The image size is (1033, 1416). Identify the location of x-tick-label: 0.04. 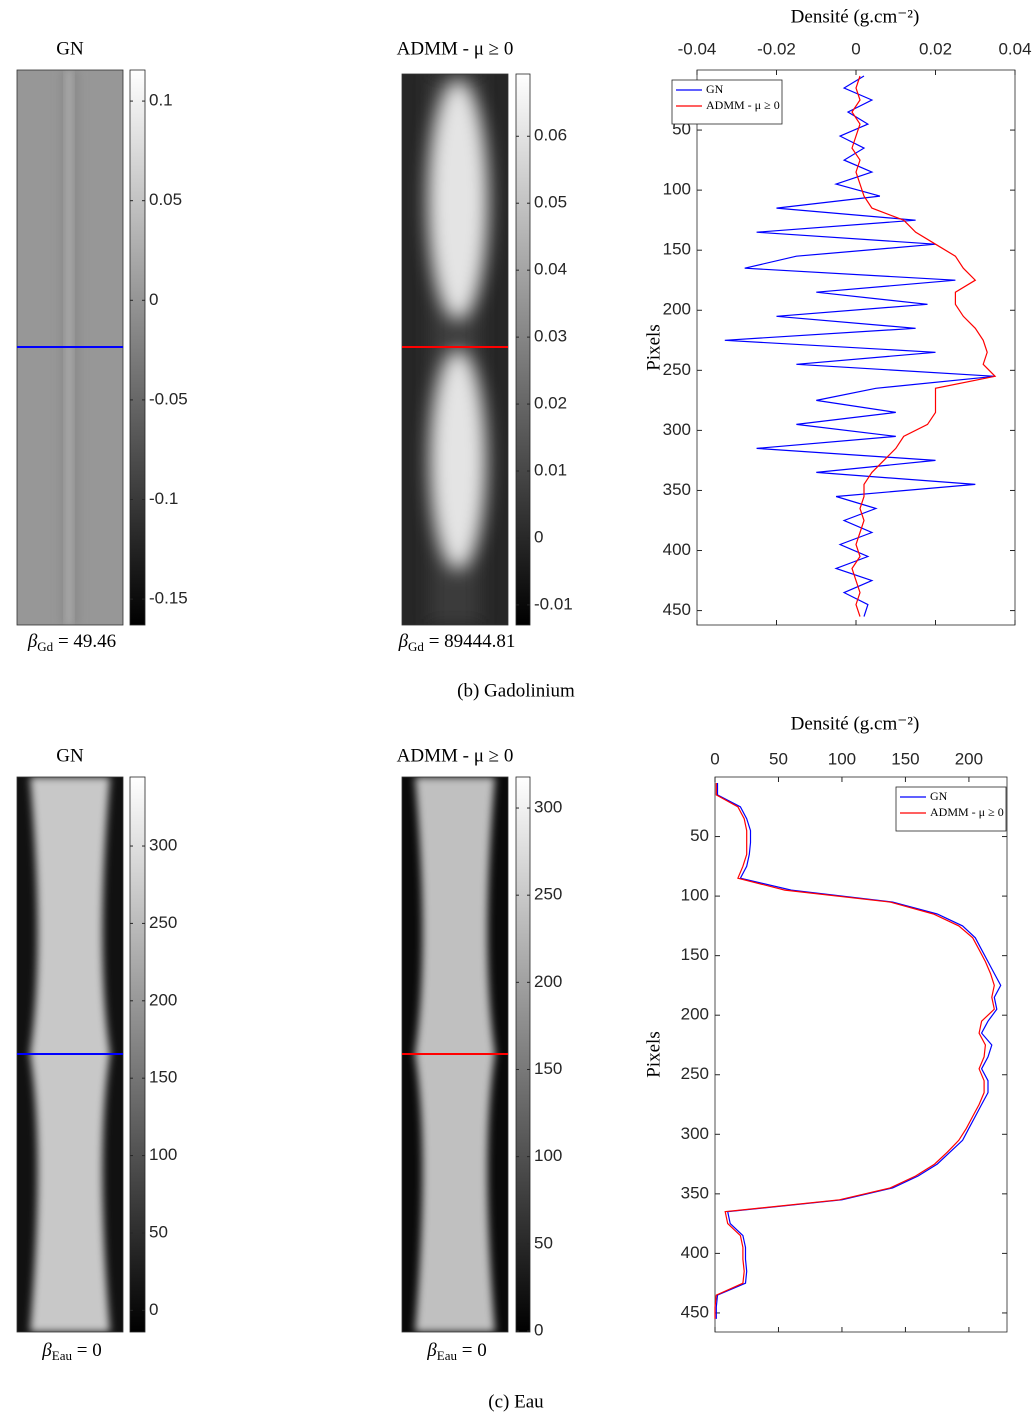
(1014, 48).